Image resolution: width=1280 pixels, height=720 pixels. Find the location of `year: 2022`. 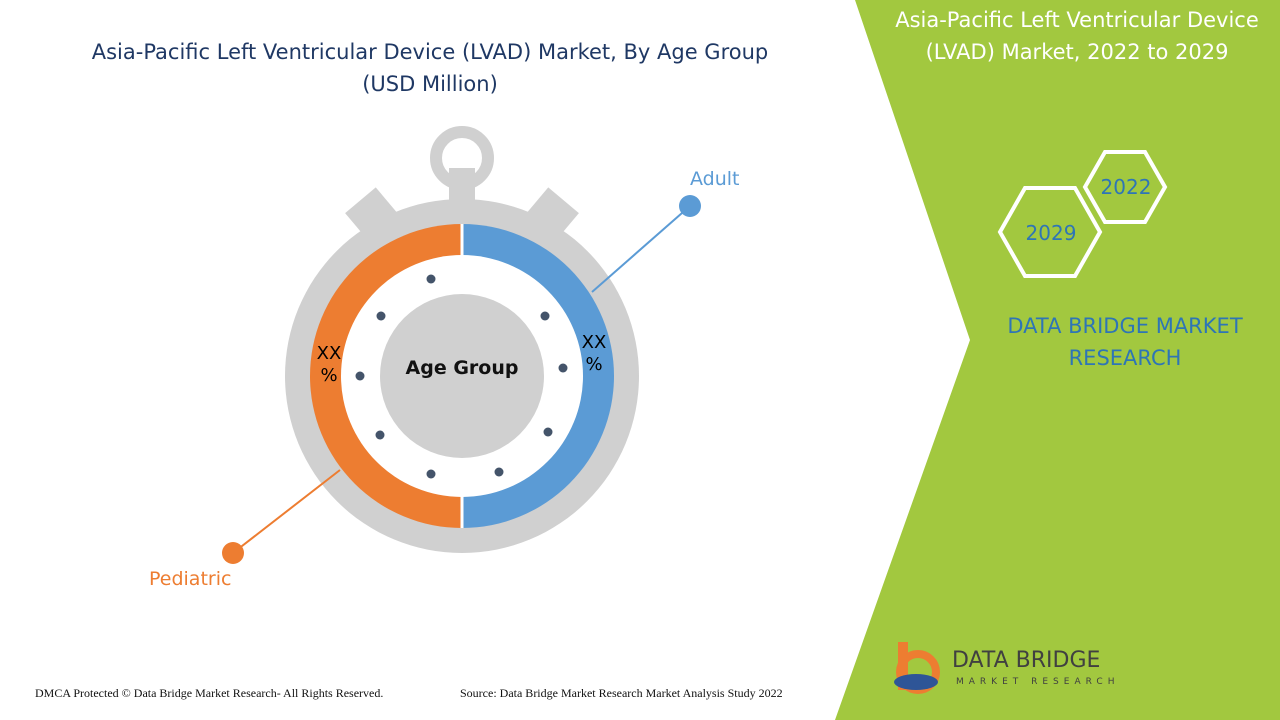

year: 2022 is located at coordinates (1126, 187).